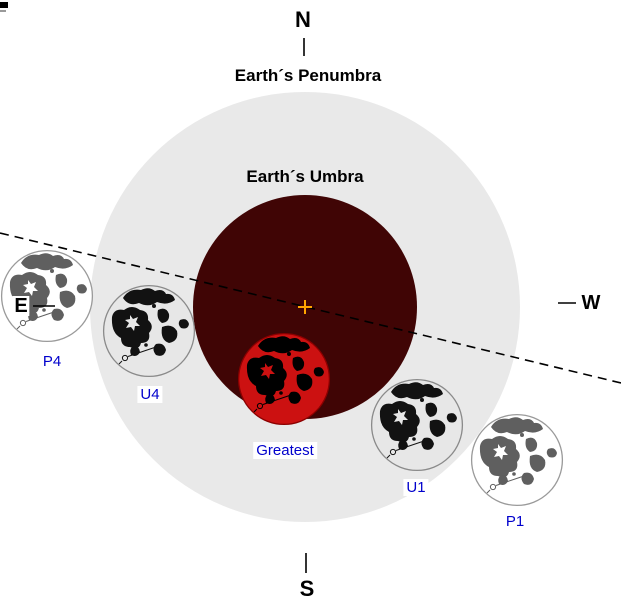 The image size is (621, 612). Describe the element at coordinates (305, 176) in the screenshot. I see `umbra-heading: Earth´s Umbra` at that location.